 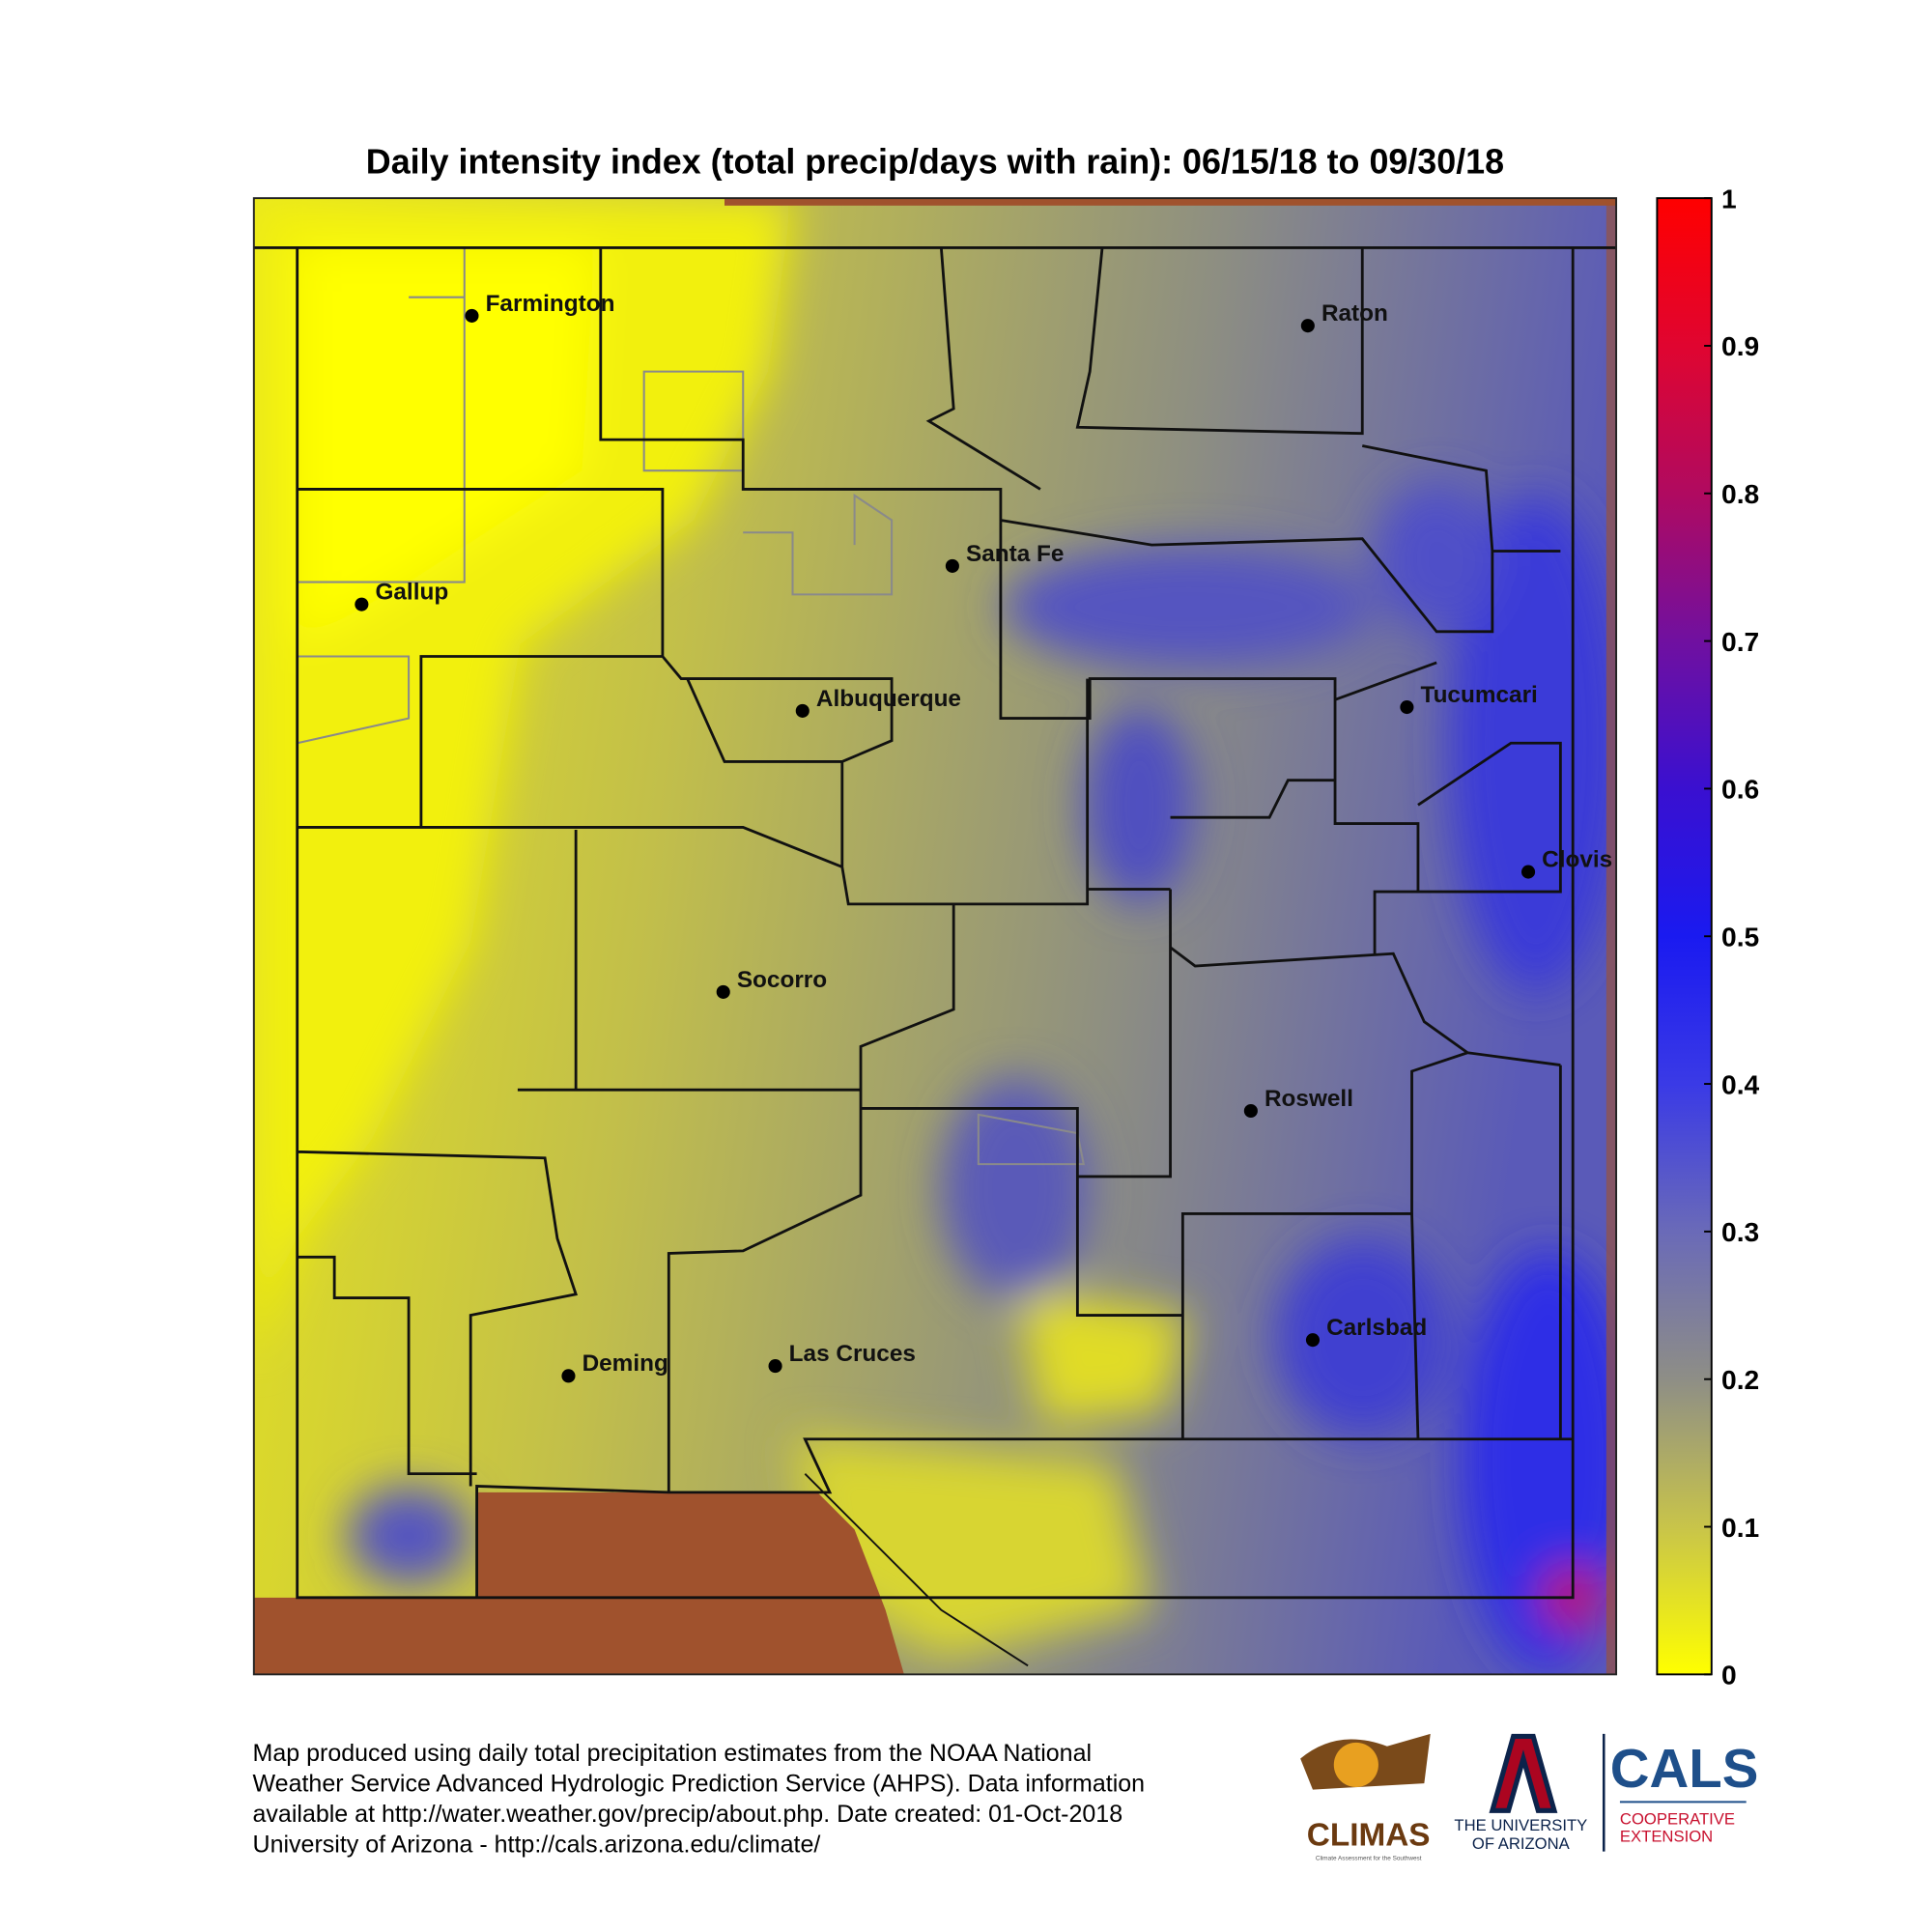 What do you see at coordinates (1577, 859) in the screenshot?
I see `city-label: Clovis` at bounding box center [1577, 859].